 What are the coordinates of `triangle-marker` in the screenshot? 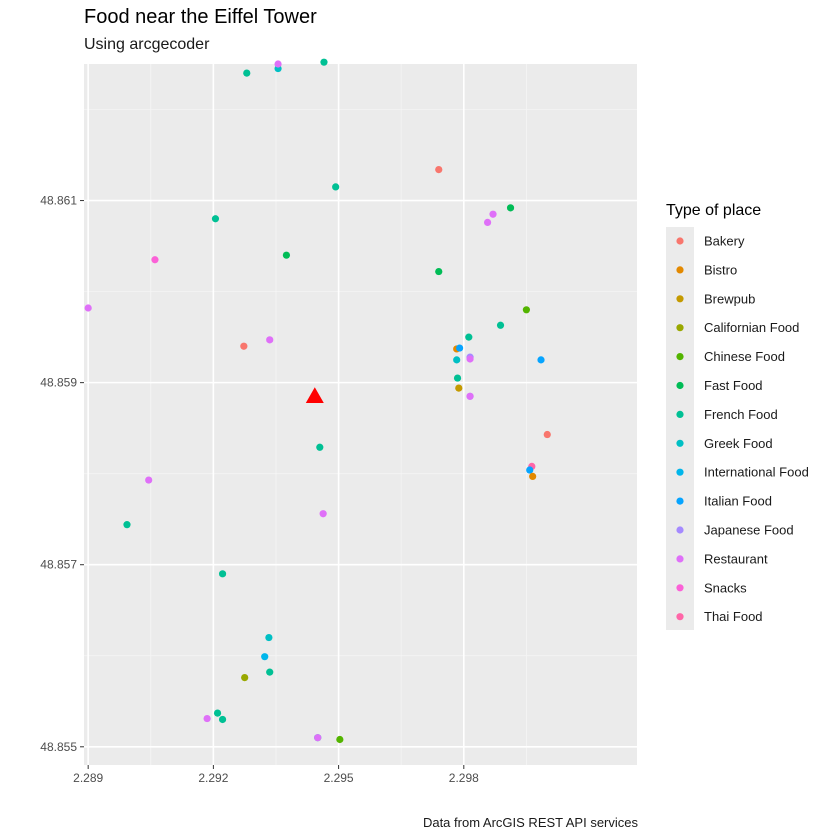 It's located at (314, 395).